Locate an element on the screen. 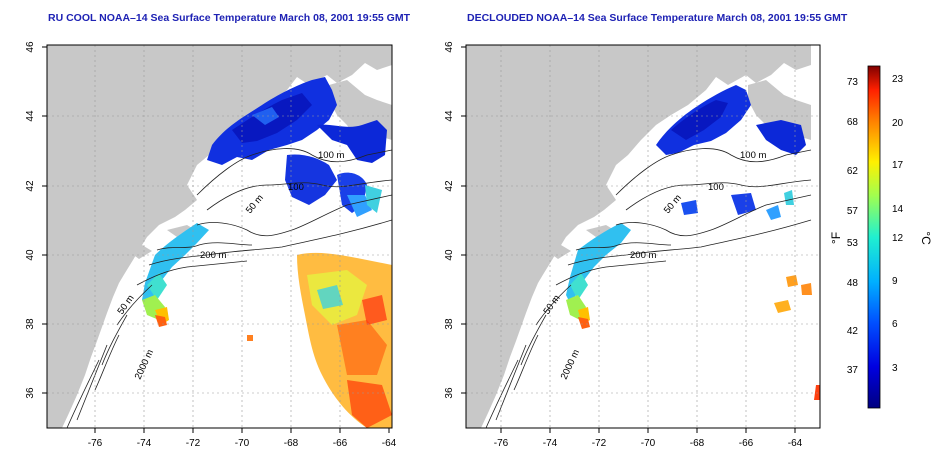 This screenshot has width=950, height=475. colorbar-gradient is located at coordinates (874, 237).